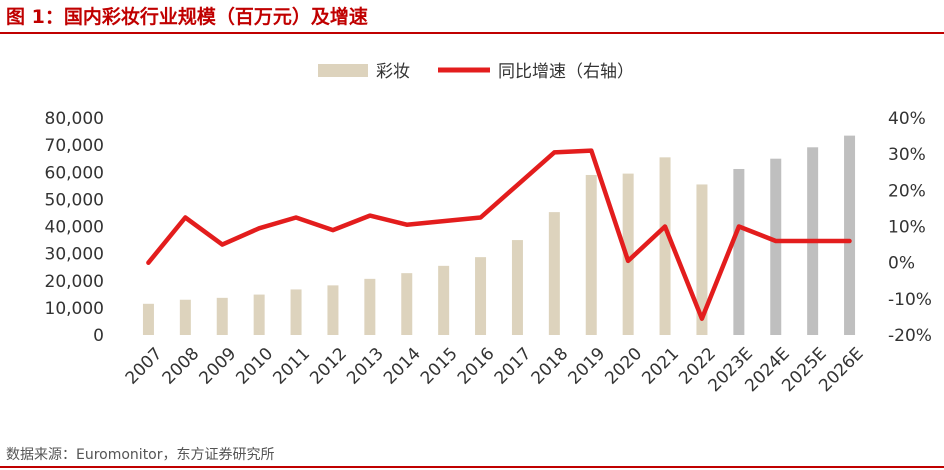 This screenshot has height=470, width=944. What do you see at coordinates (901, 264) in the screenshot?
I see `right-axis-tick: 0%` at bounding box center [901, 264].